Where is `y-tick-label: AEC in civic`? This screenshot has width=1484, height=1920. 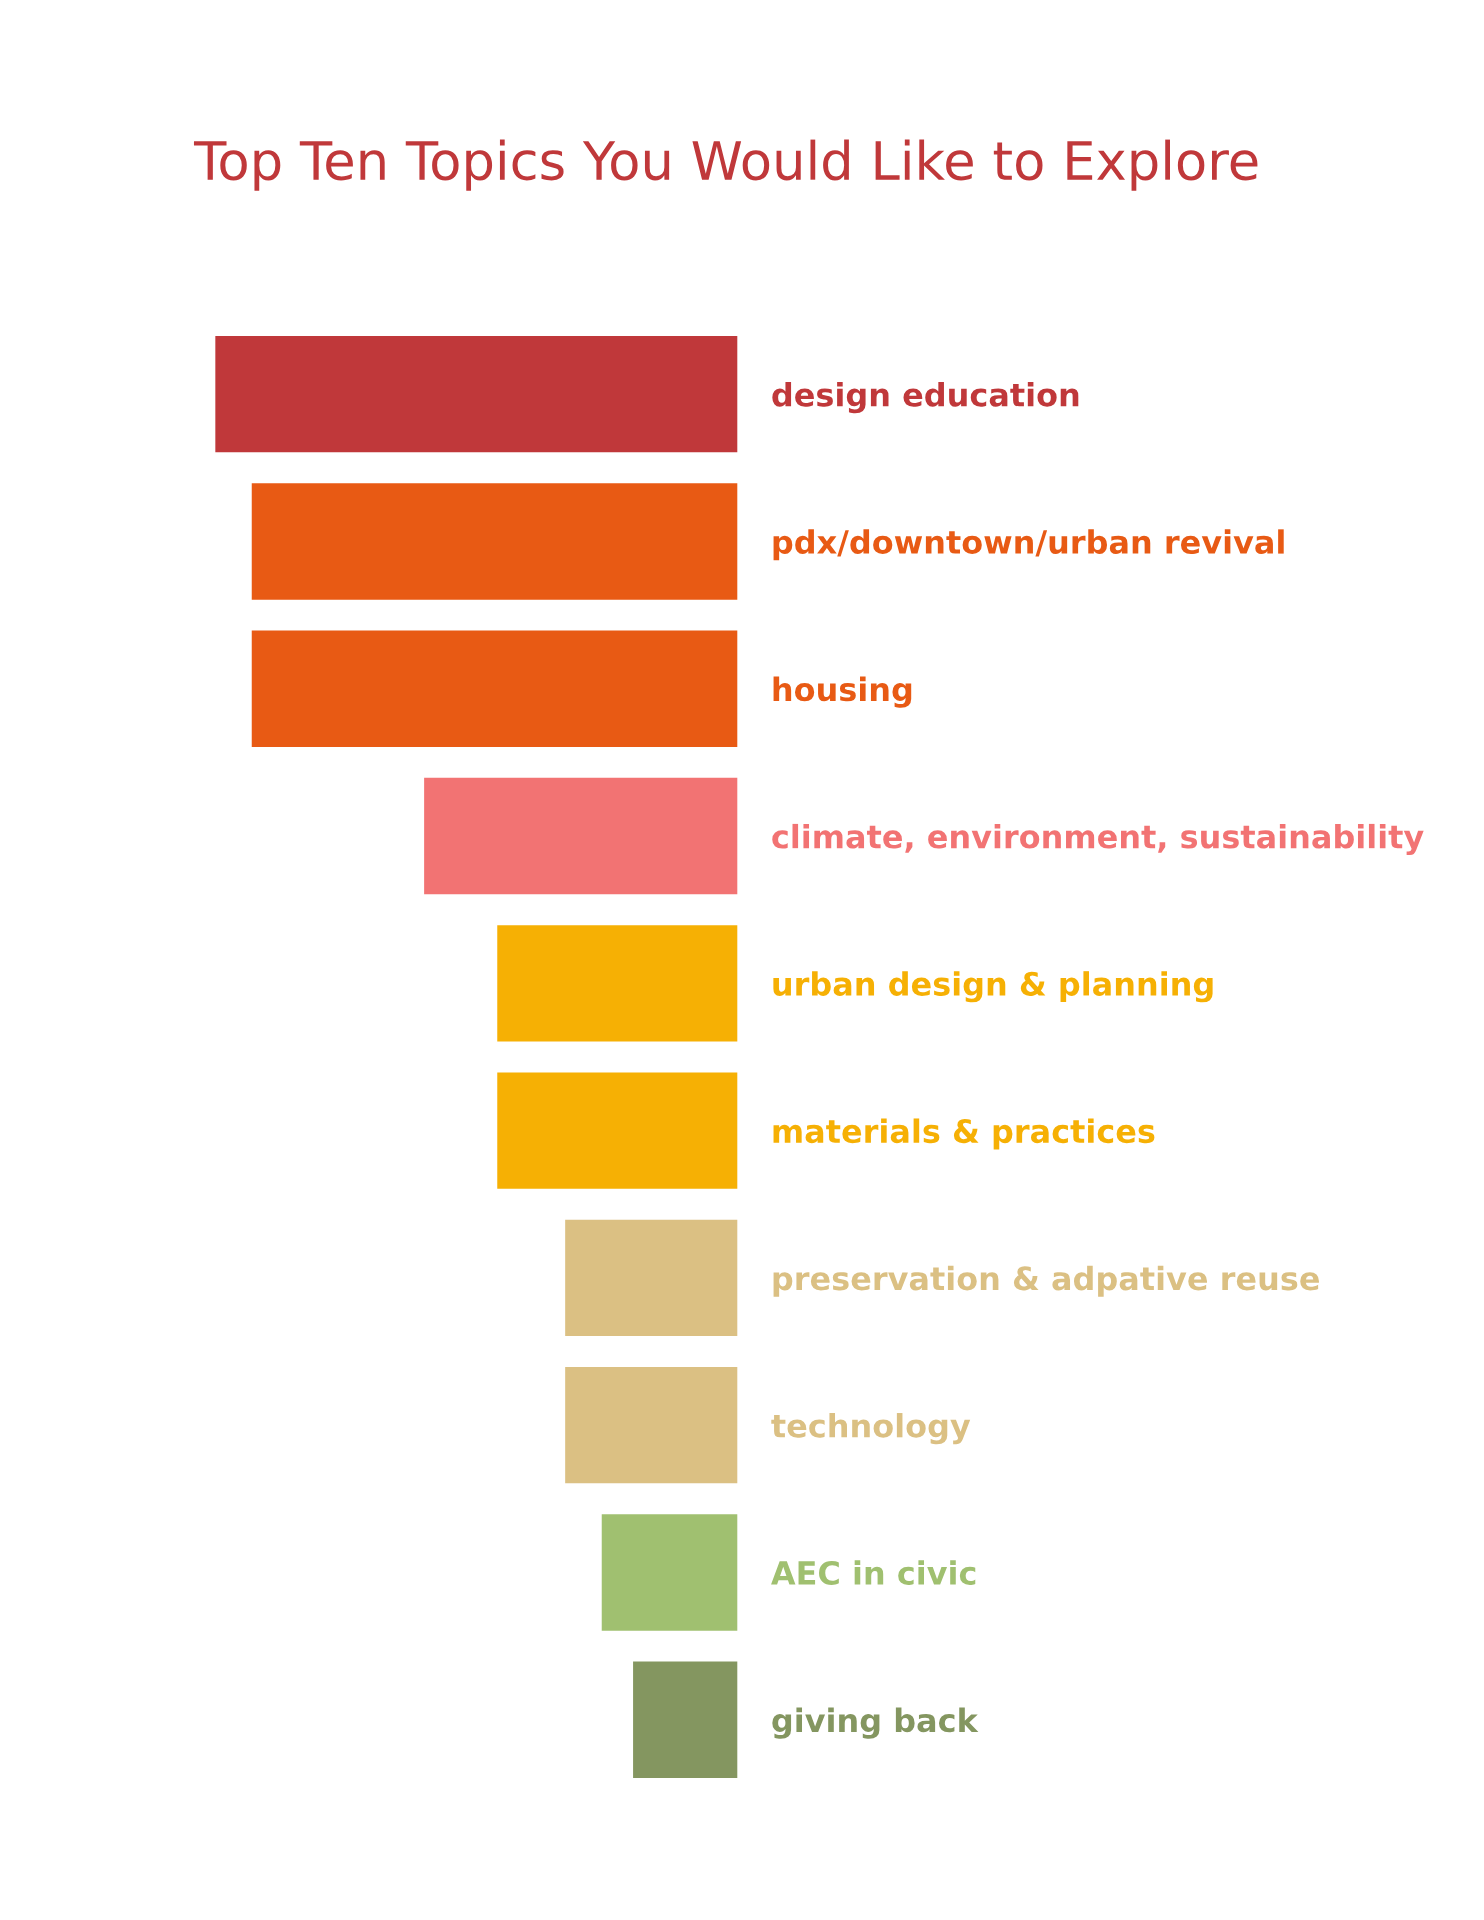 y-tick-label: AEC in civic is located at coordinates (873, 1573).